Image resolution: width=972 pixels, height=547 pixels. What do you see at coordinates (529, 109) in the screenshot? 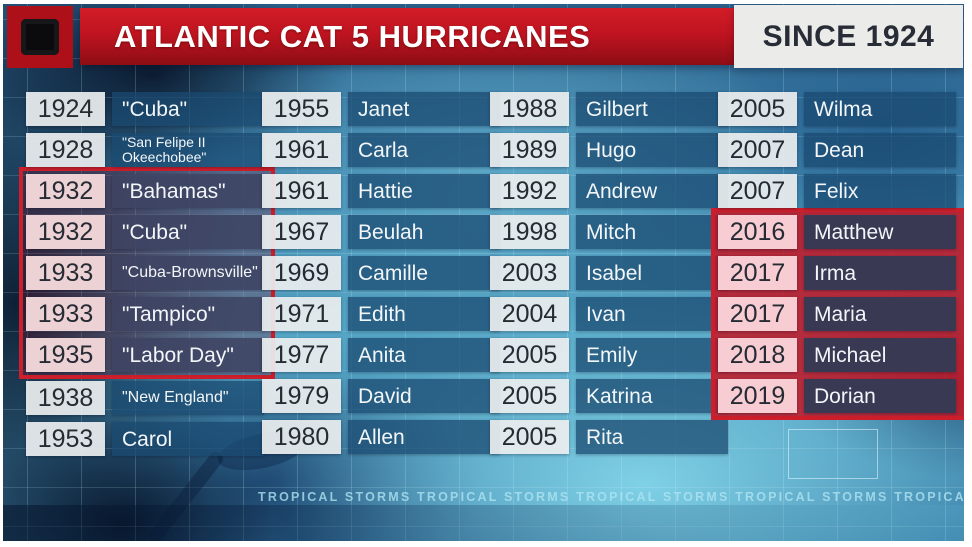
I see `year-cell: 1988` at bounding box center [529, 109].